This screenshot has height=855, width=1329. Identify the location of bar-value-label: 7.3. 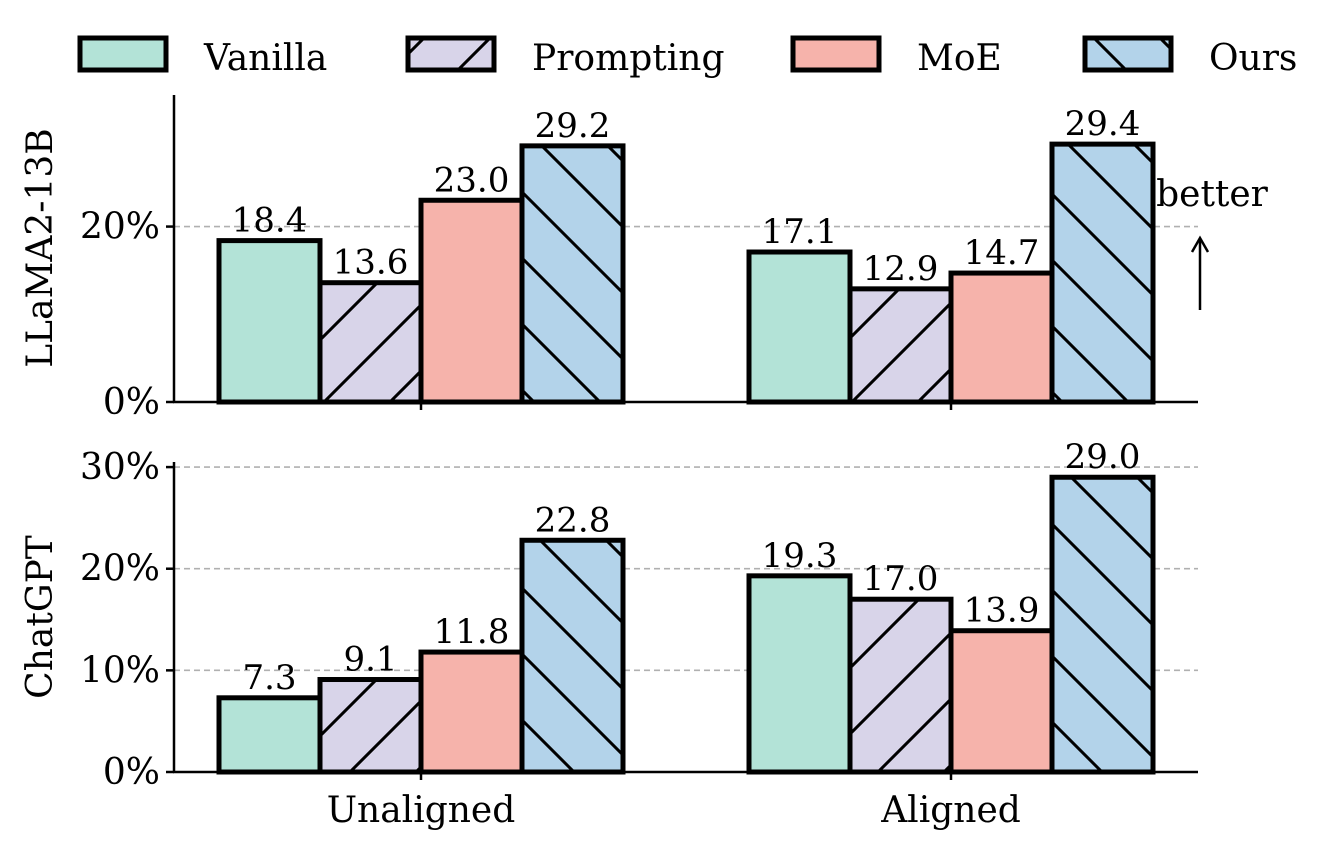
(269, 678).